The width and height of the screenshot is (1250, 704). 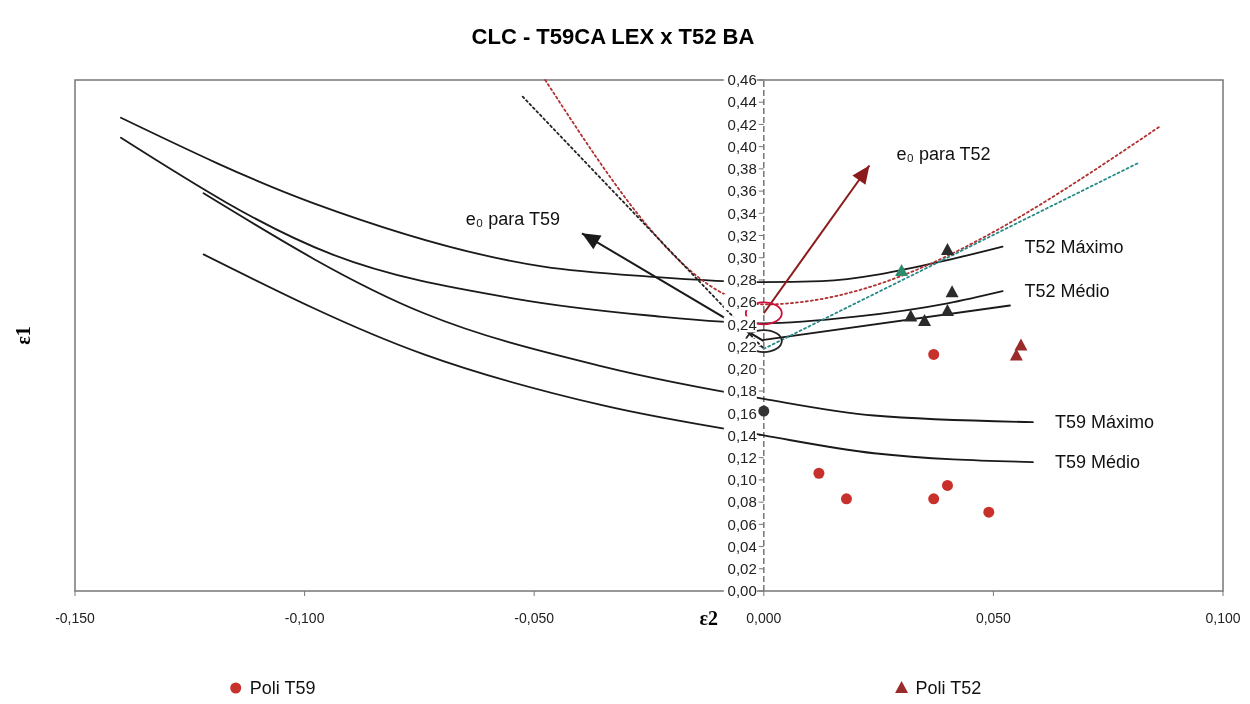 What do you see at coordinates (742, 546) in the screenshot?
I see `y-tick-label: 0,04` at bounding box center [742, 546].